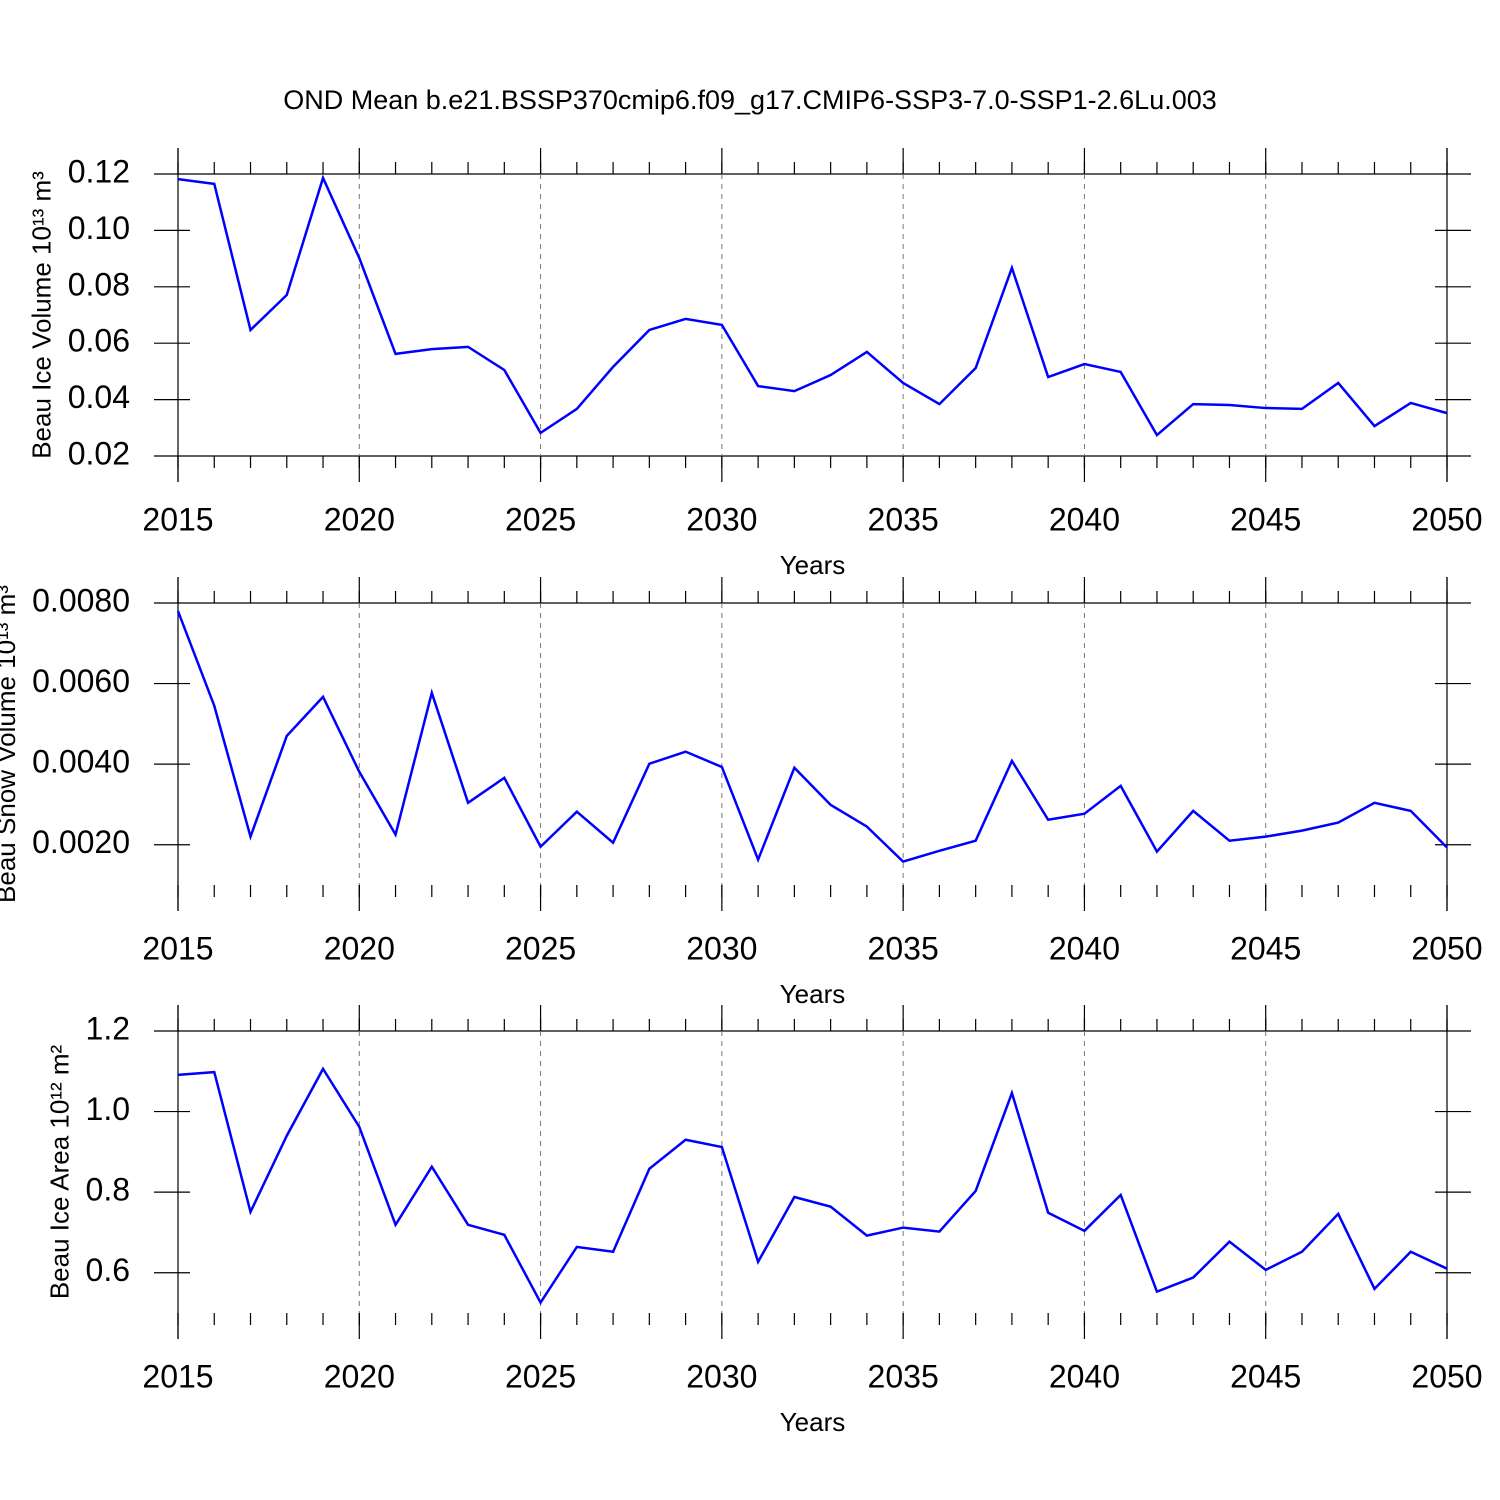 The width and height of the screenshot is (1500, 1500). Describe the element at coordinates (10, 744) in the screenshot. I see `y-axis-label: Beau Snow Volume 10¹³ m³` at that location.